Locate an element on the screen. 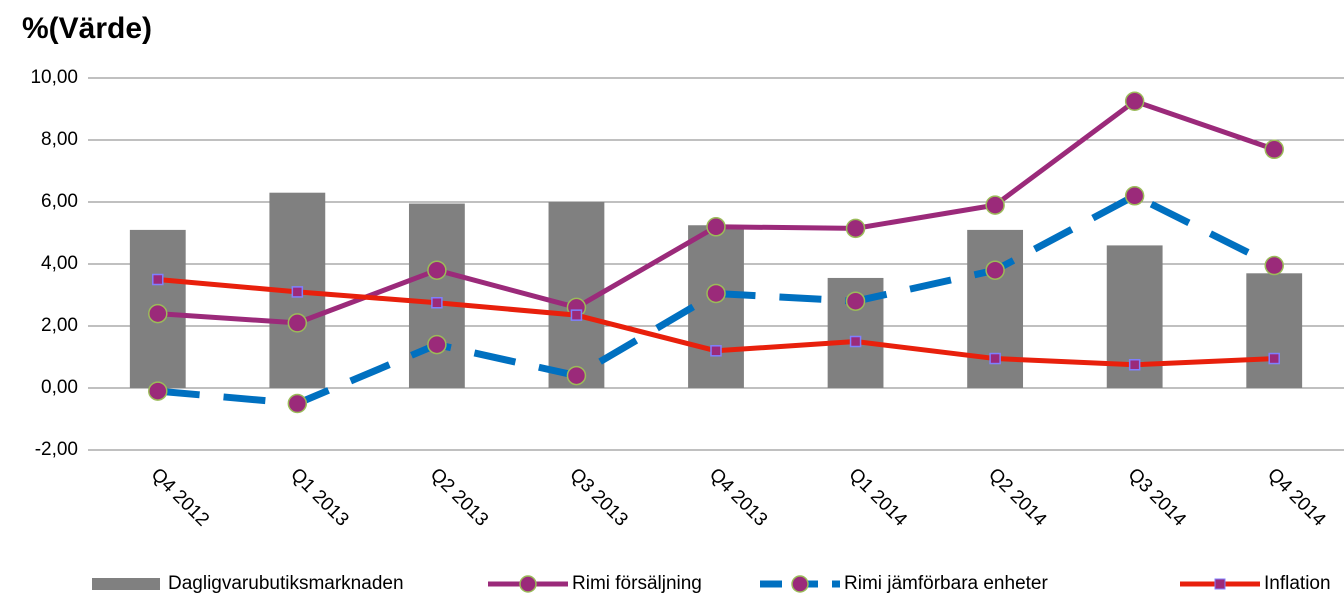 Image resolution: width=1344 pixels, height=601 pixels. y-tick-label: 2,00 is located at coordinates (59, 325).